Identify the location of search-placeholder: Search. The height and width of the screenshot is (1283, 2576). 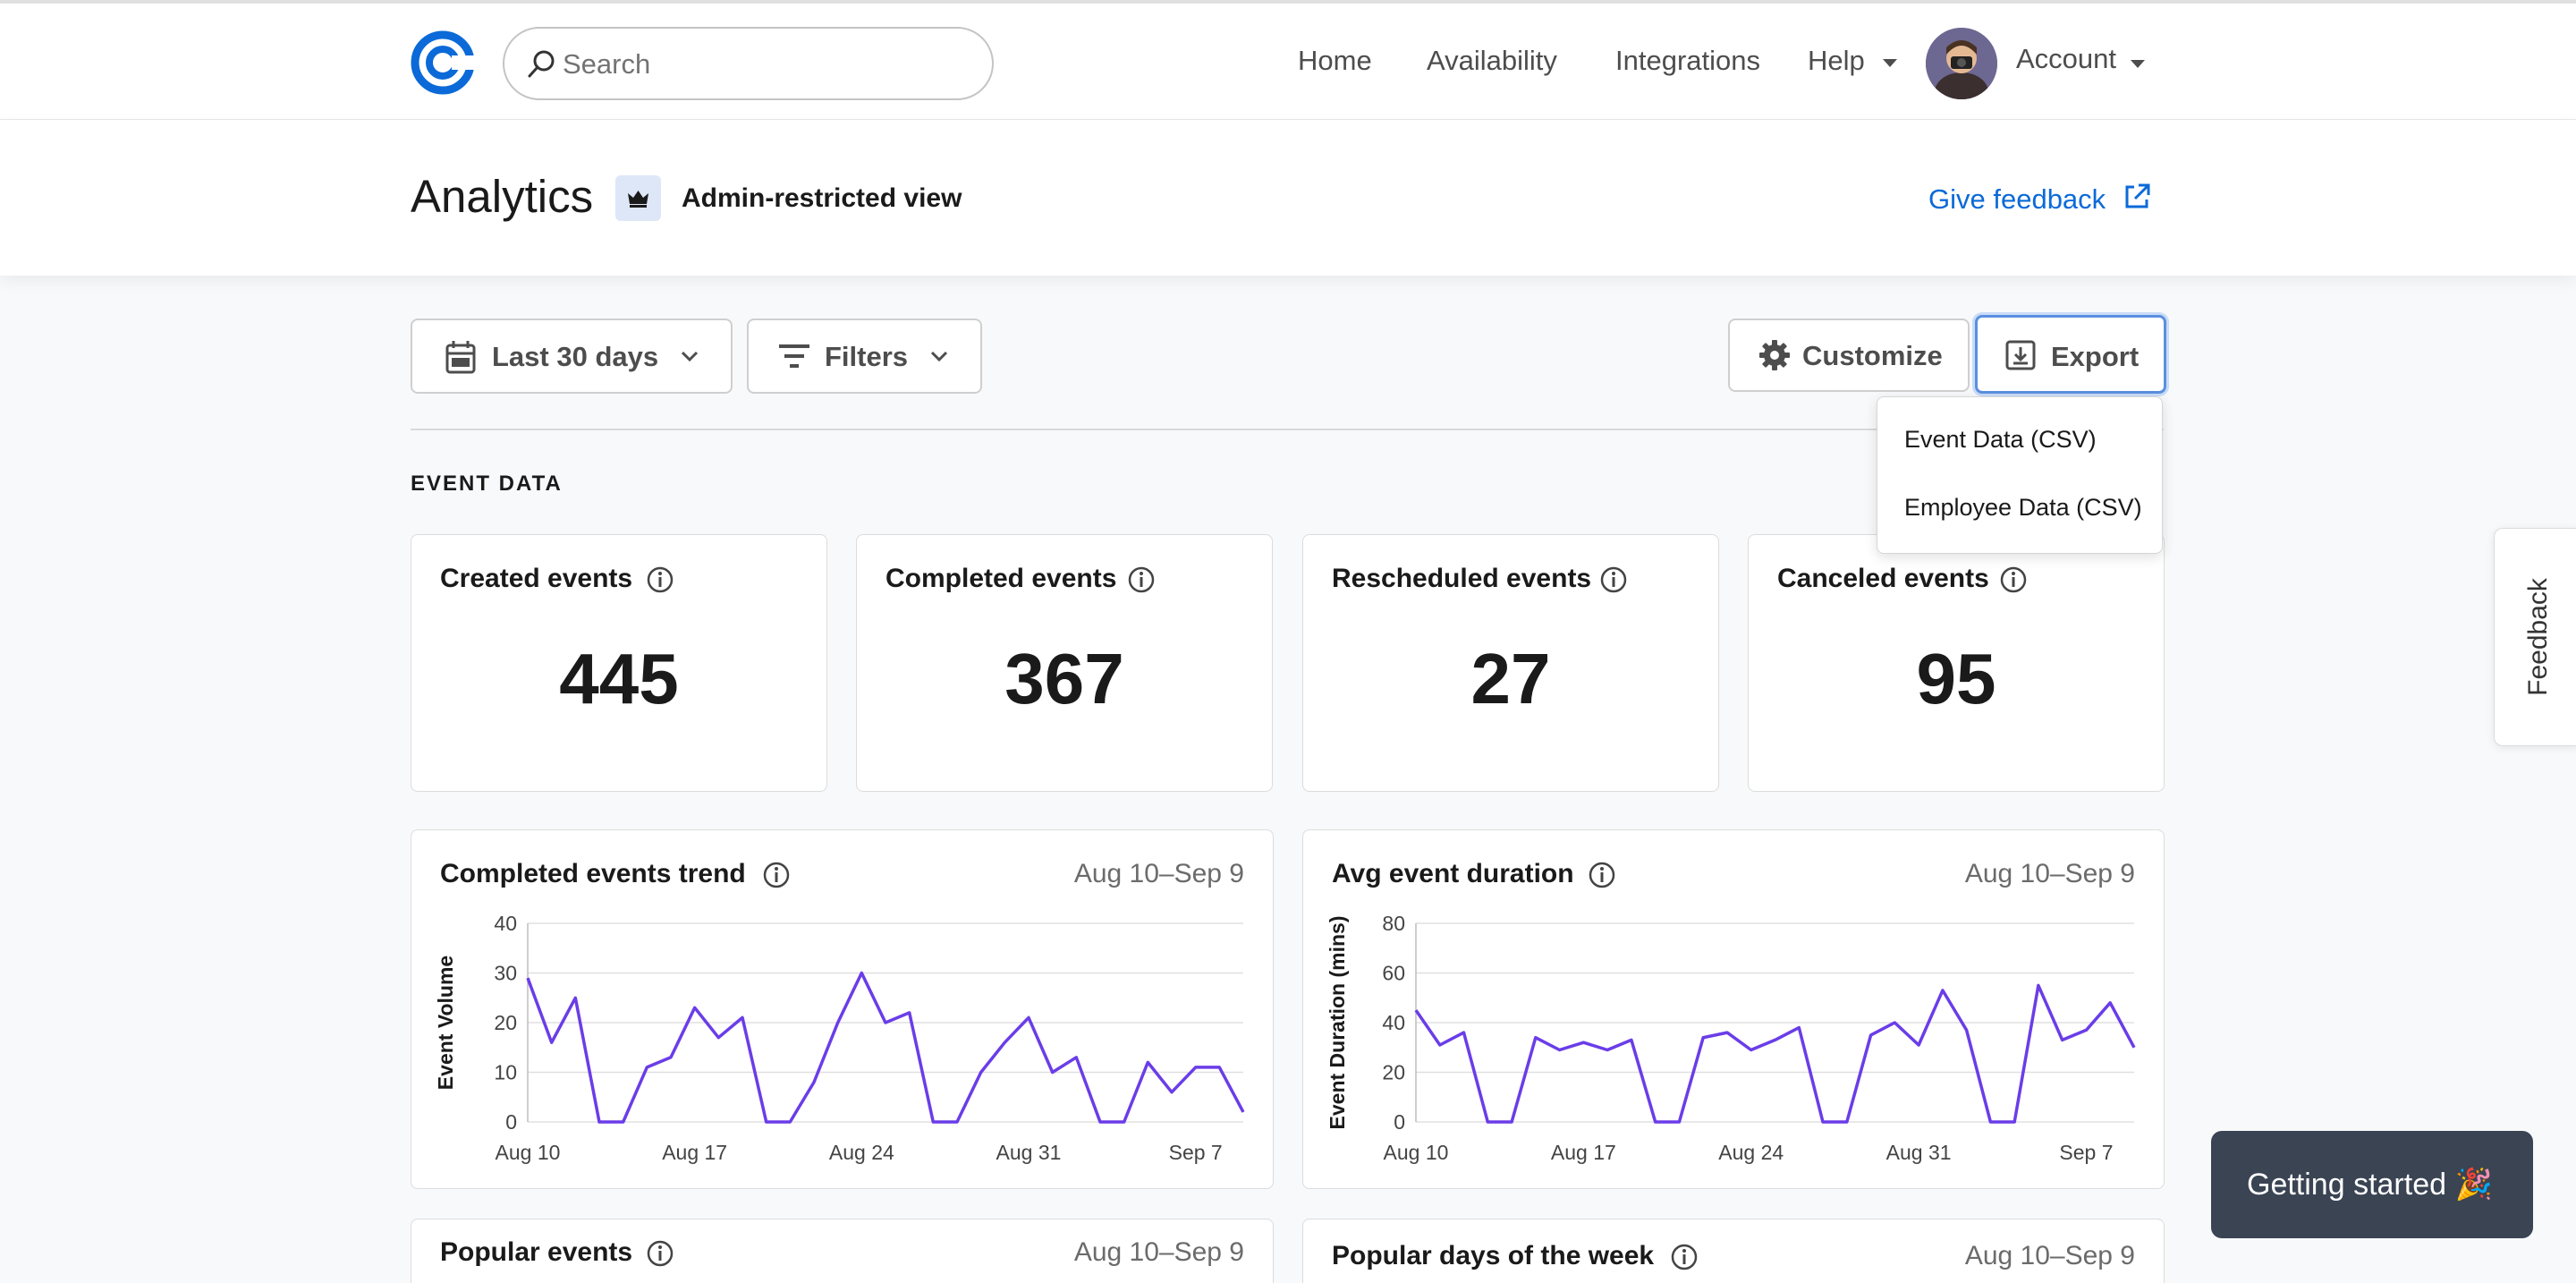
(607, 64).